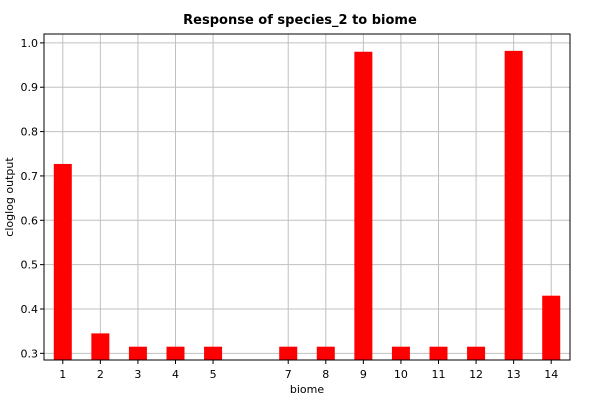 Image resolution: width=600 pixels, height=400 pixels. What do you see at coordinates (30, 265) in the screenshot?
I see `y-tick-label: 0.5` at bounding box center [30, 265].